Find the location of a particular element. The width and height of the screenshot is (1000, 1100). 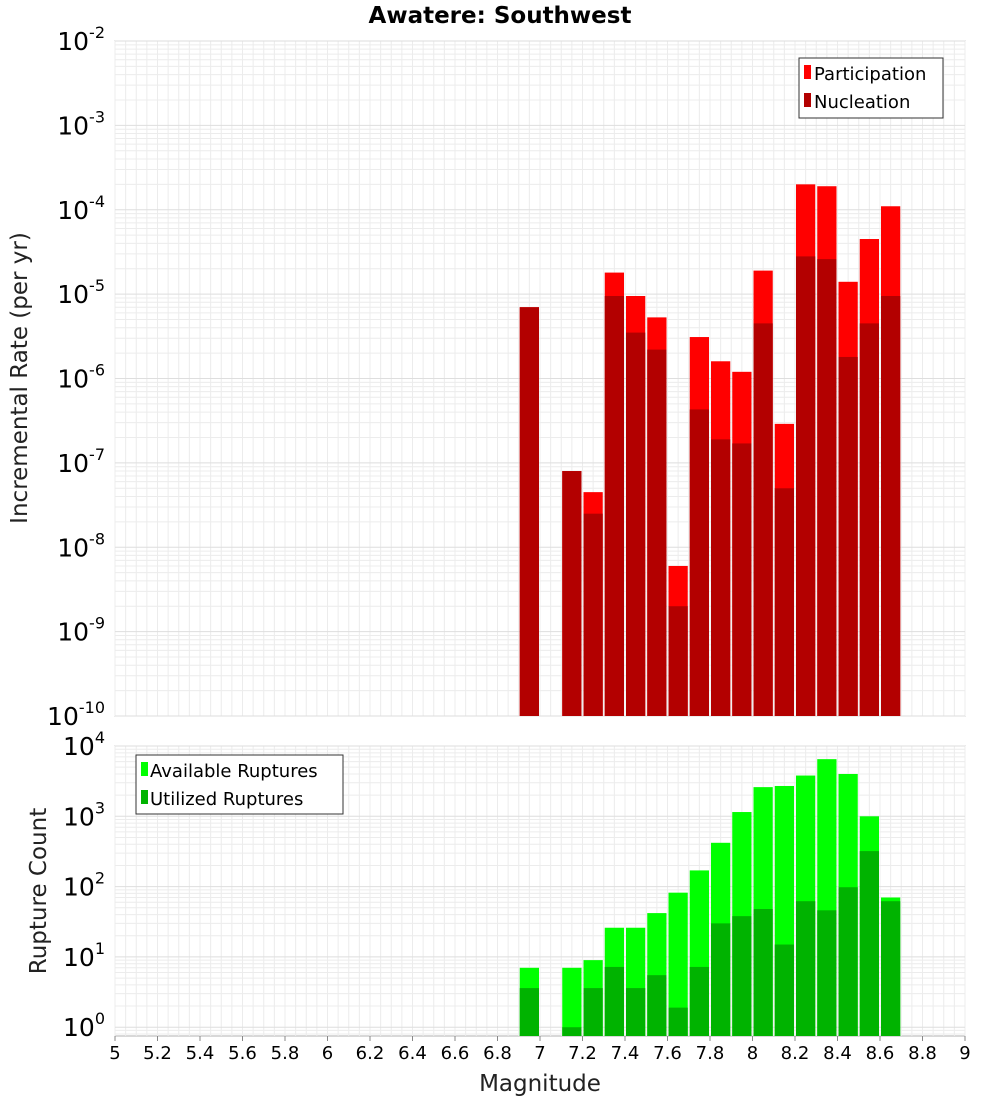

y-tick-label: 10¹ is located at coordinates (84, 955).